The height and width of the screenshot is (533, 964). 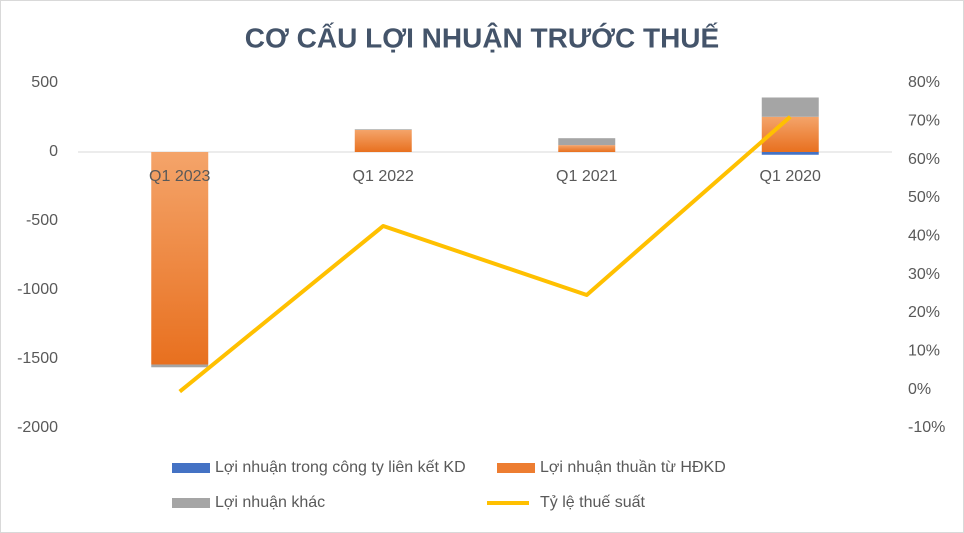 What do you see at coordinates (37, 289) in the screenshot?
I see `y-tick-label: -1000` at bounding box center [37, 289].